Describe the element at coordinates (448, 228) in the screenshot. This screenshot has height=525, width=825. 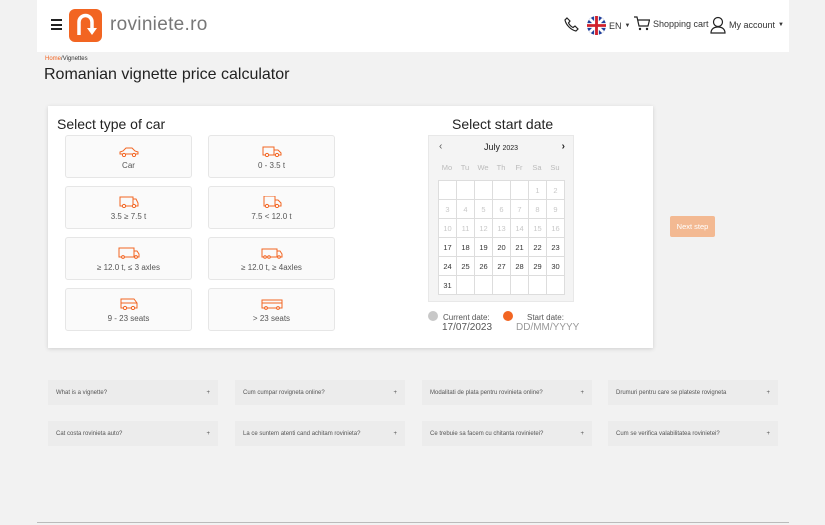
I see `calendar-day: 10` at that location.